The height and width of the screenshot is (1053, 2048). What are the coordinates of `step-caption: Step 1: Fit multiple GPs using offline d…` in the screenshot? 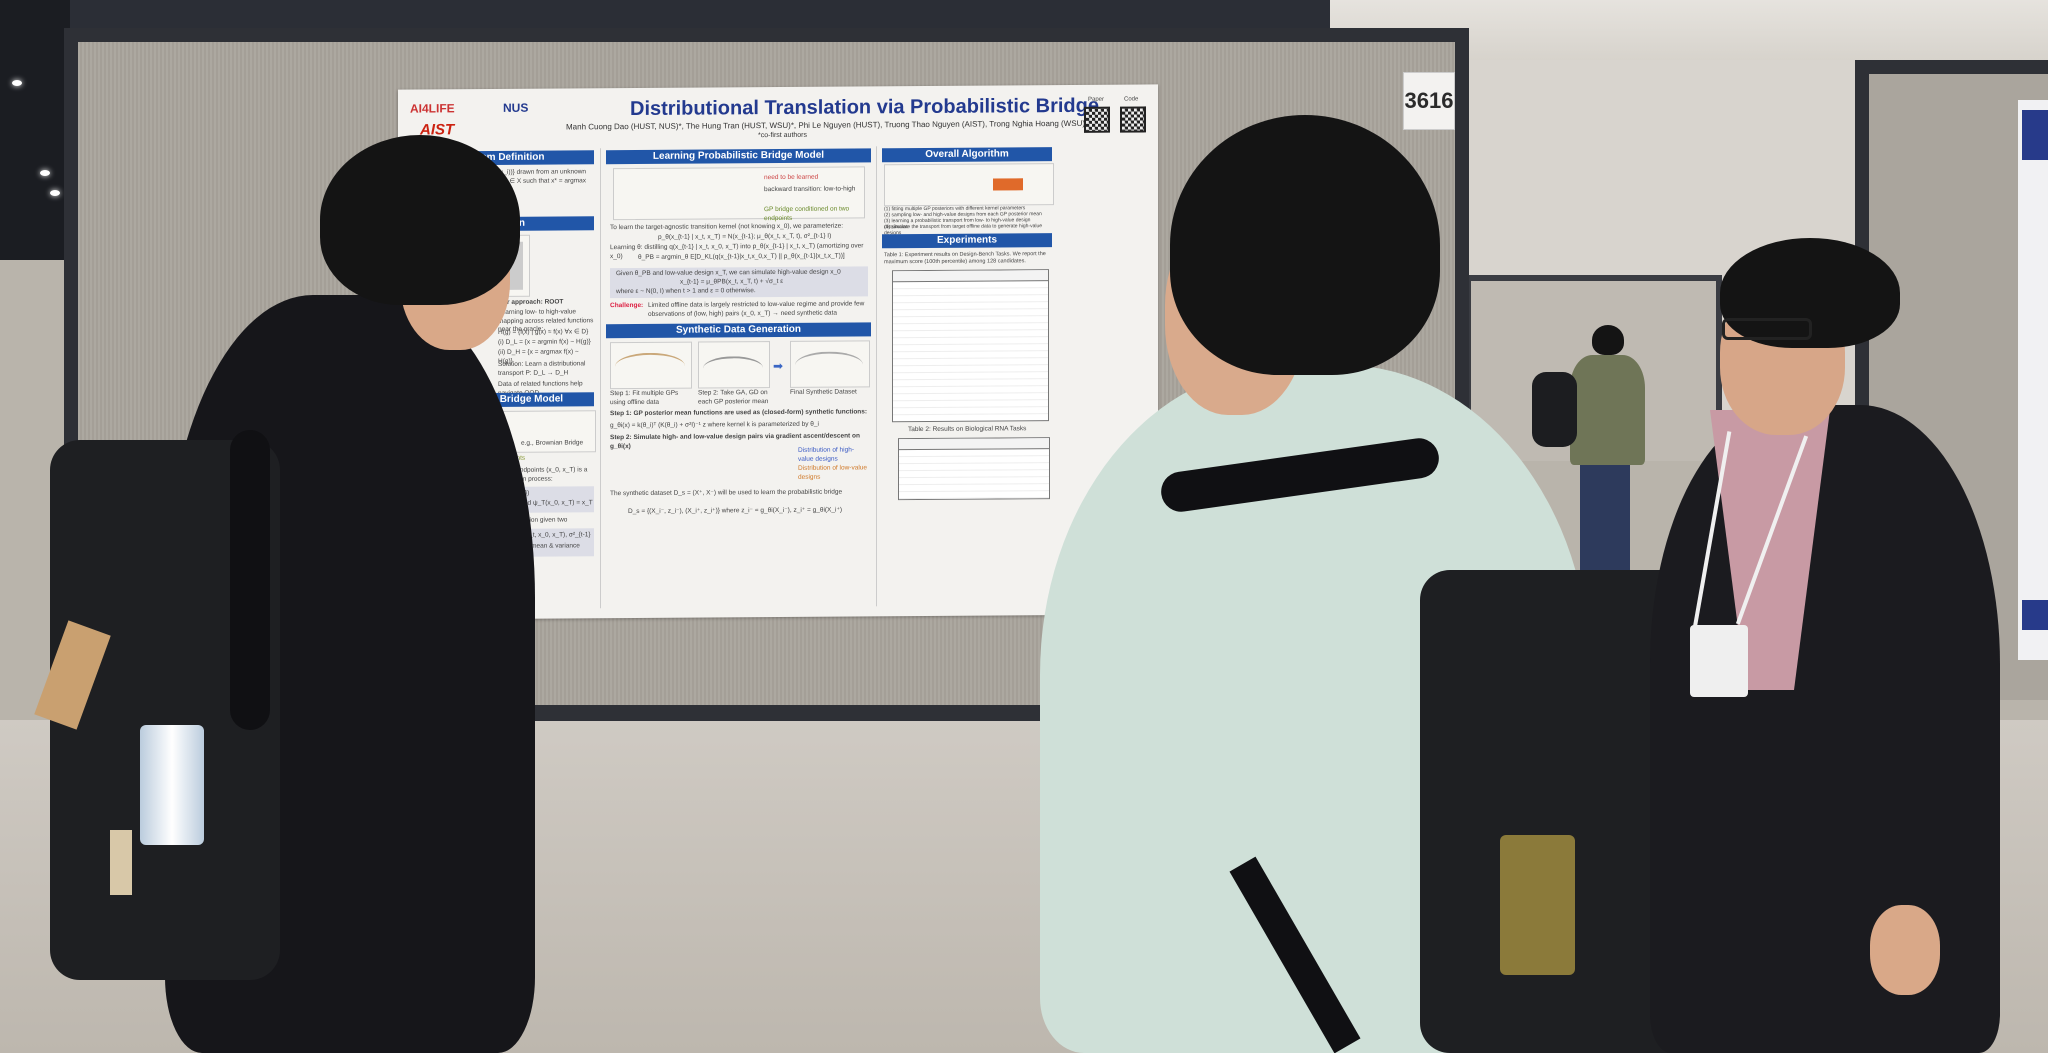 It's located at (644, 397).